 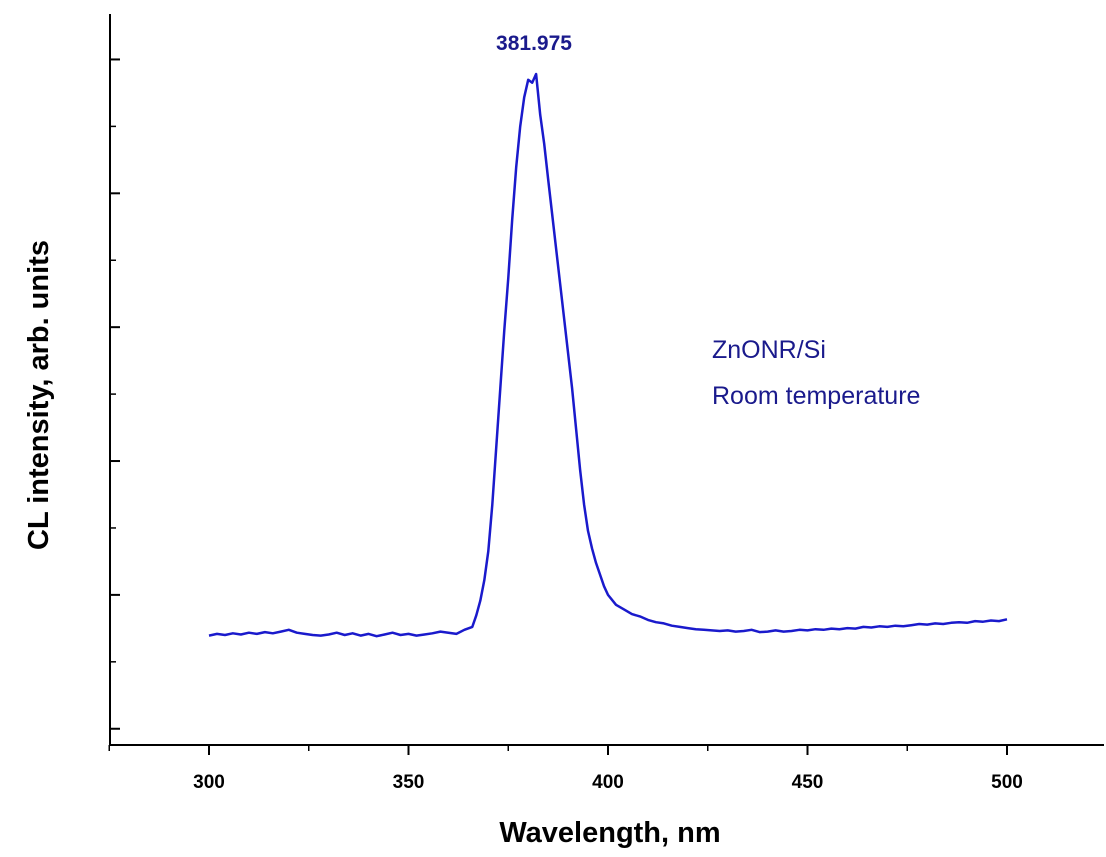 I want to click on peak-label: 381.975, so click(x=534, y=43).